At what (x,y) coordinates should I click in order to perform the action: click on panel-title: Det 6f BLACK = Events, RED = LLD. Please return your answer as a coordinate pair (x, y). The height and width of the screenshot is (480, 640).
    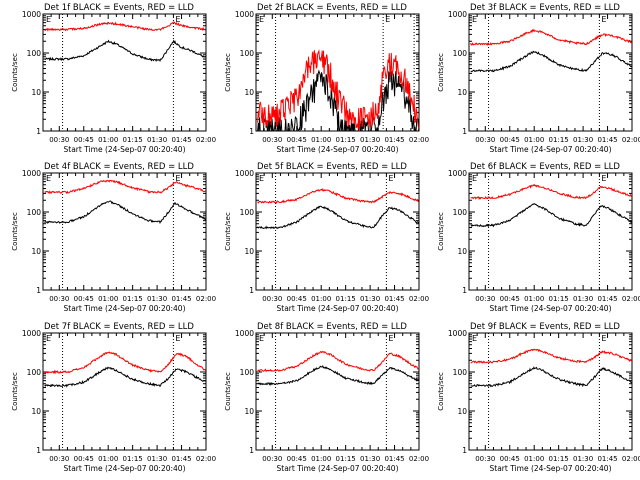
    Looking at the image, I should click on (545, 167).